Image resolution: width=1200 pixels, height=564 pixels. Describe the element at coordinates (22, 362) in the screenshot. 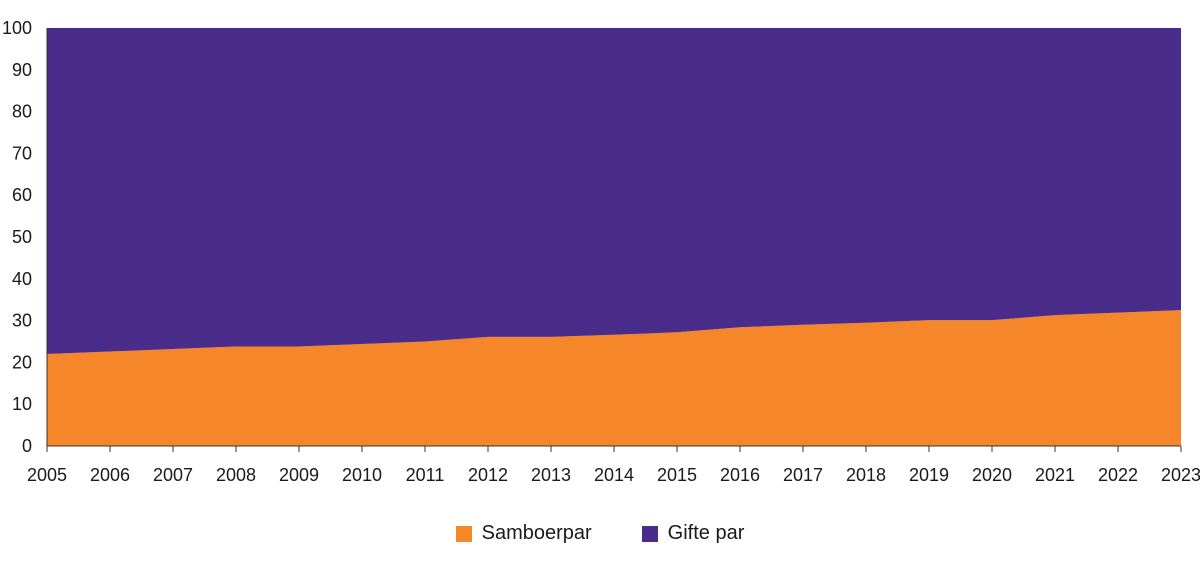

I see `y-tick-label: 20` at that location.